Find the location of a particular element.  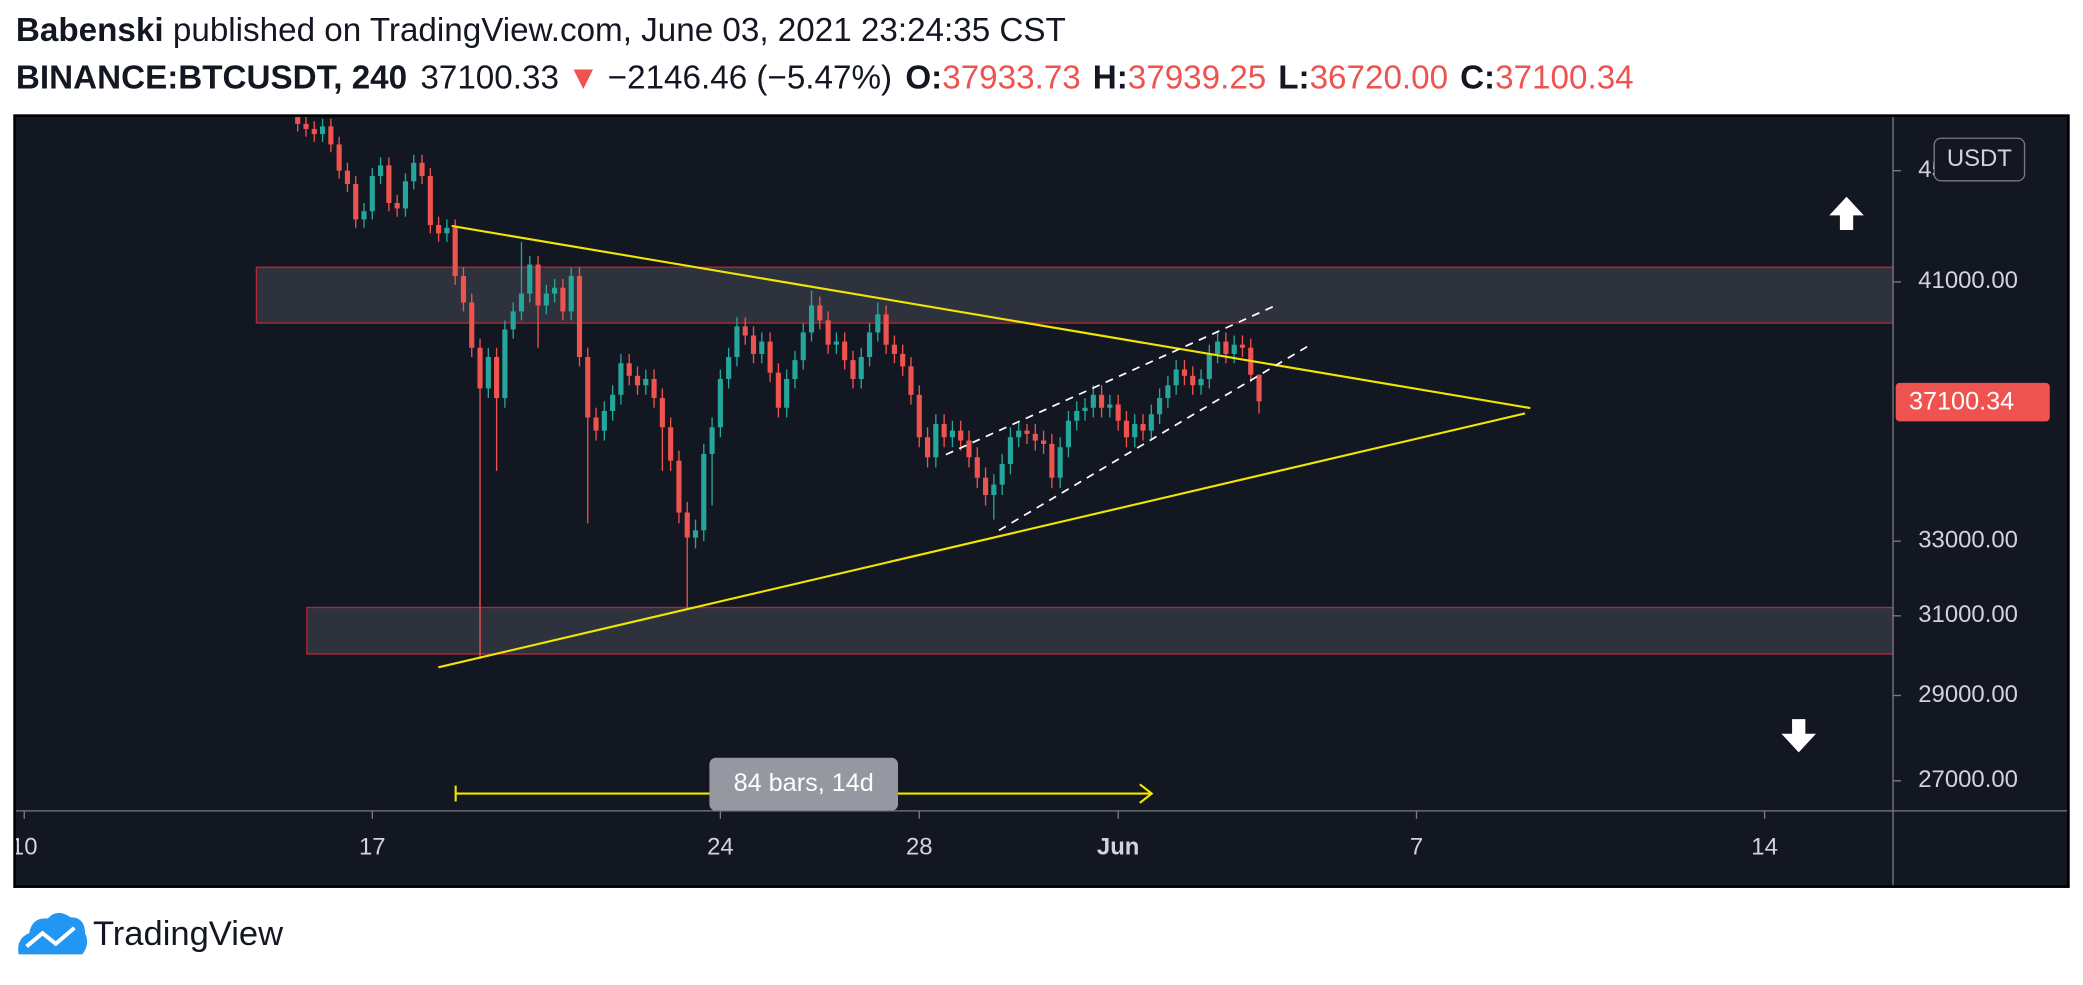

low-value: 36720.00 is located at coordinates (1379, 78).